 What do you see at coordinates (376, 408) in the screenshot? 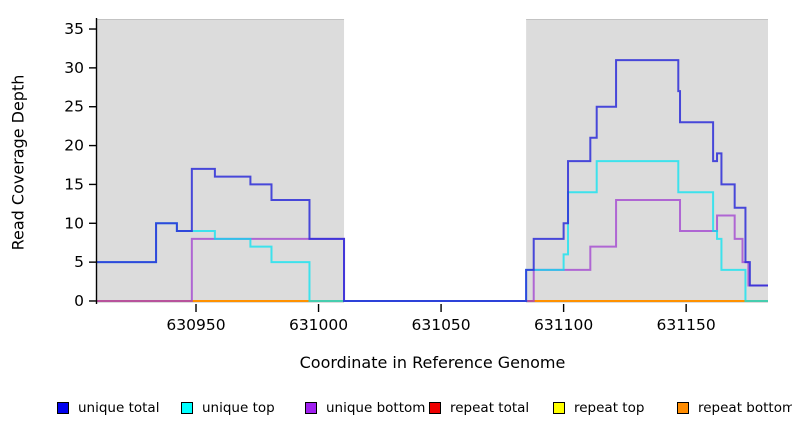
I see `legend-label: unique bottom` at bounding box center [376, 408].